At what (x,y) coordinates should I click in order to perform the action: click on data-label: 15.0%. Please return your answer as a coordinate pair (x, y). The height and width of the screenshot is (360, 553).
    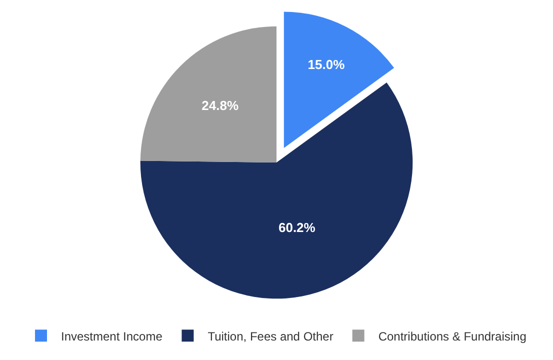
    Looking at the image, I should click on (327, 64).